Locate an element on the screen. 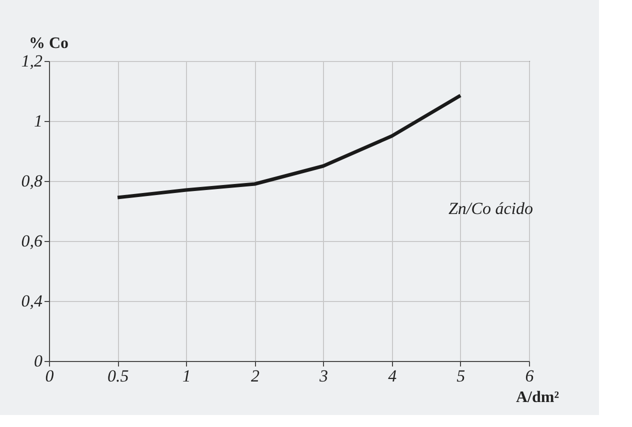  y-tick-label: 0,4 is located at coordinates (32, 301).